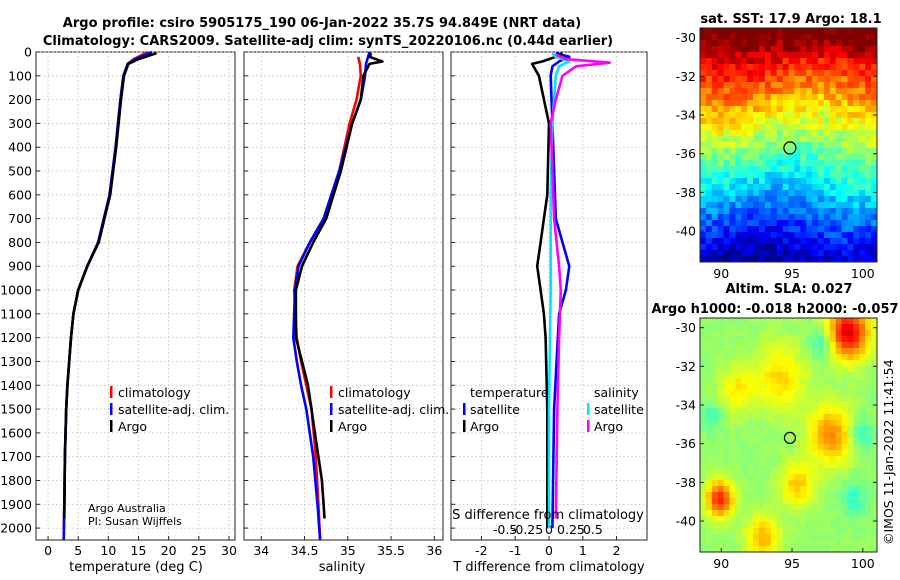 This screenshot has height=580, width=900. Describe the element at coordinates (127, 508) in the screenshot. I see `credit-org: Argo Australia` at that location.